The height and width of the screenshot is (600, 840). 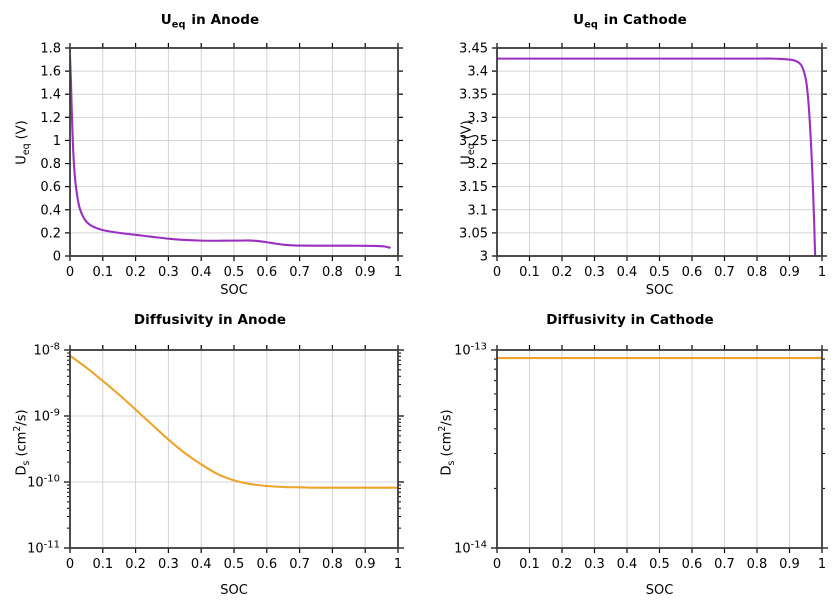 I want to click on title-rest: Diffusivity in Cathode, so click(x=630, y=320).